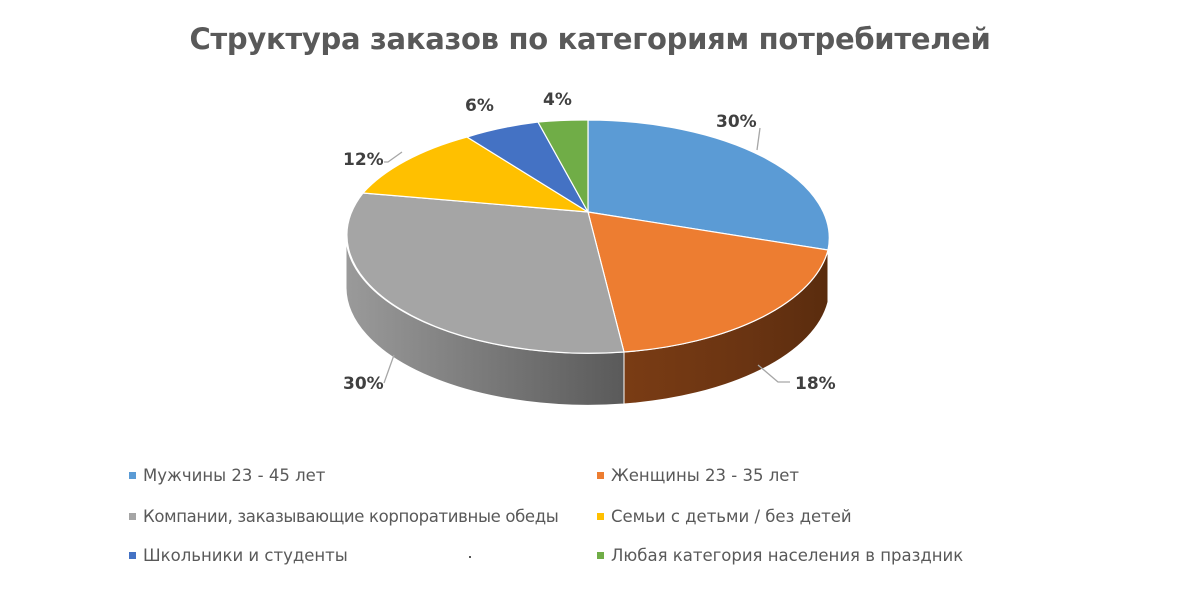 The width and height of the screenshot is (1180, 600). What do you see at coordinates (787, 555) in the screenshot?
I see `legend-label: Любая категория населения в праздник` at bounding box center [787, 555].